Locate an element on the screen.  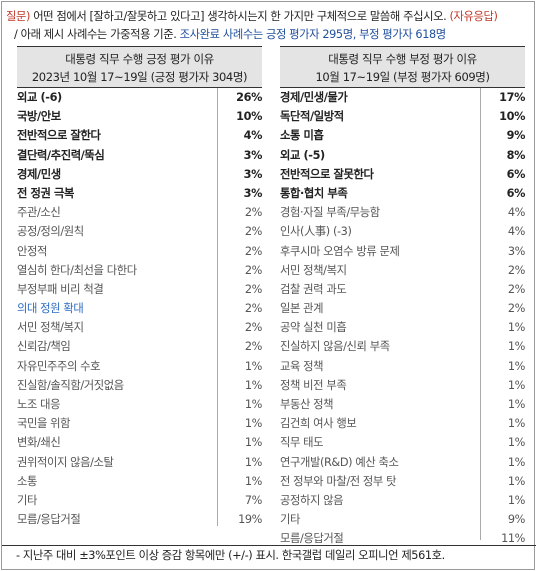
reason-row: 소통 미흡 9% is located at coordinates (402, 135).